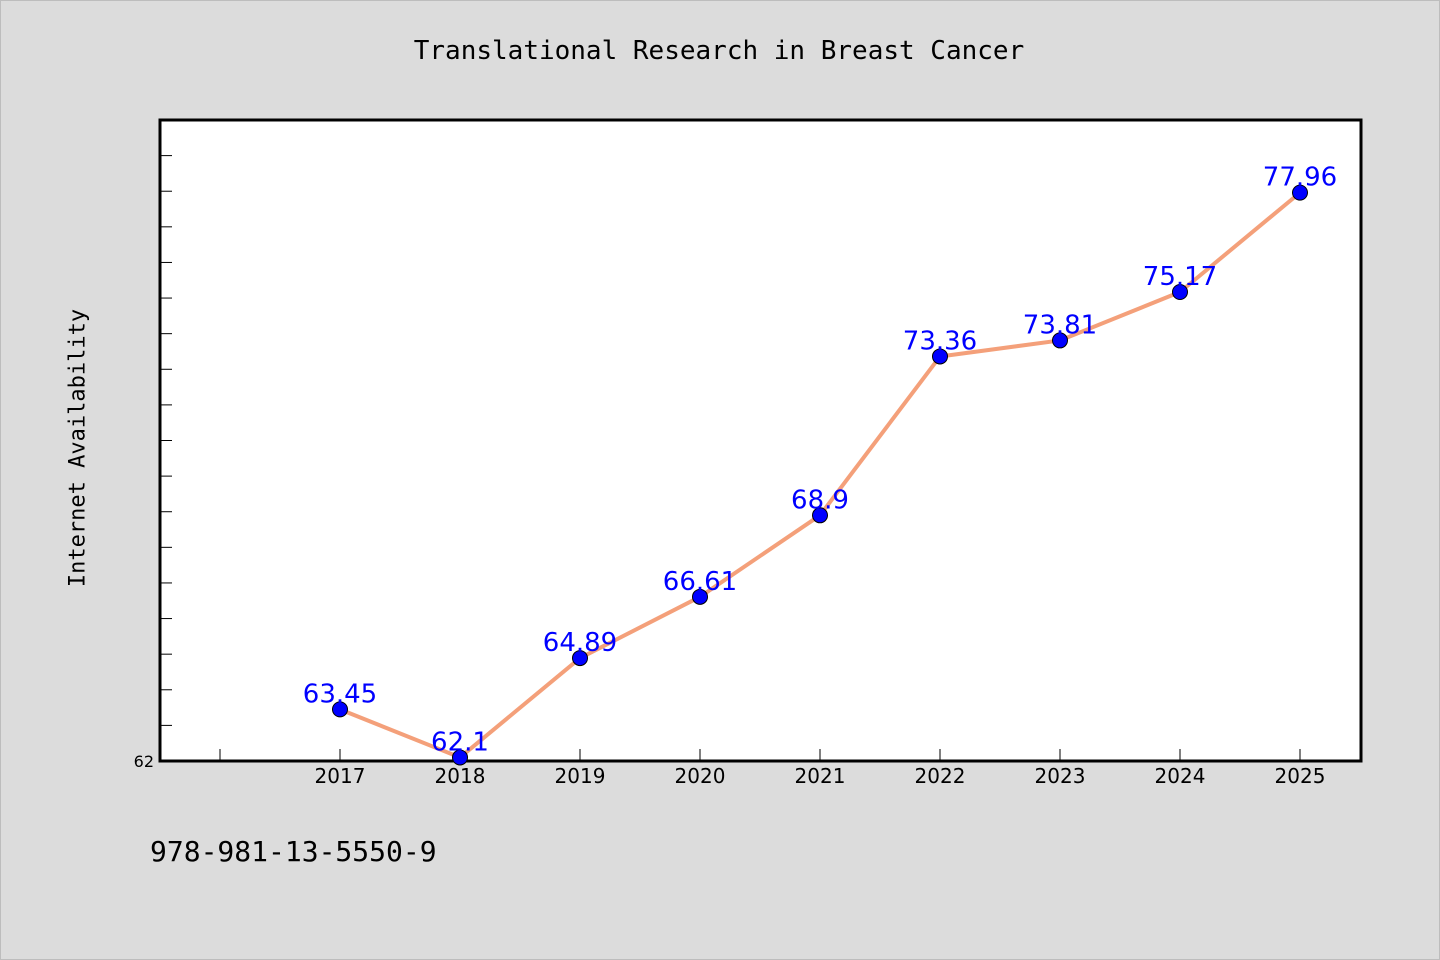 Image resolution: width=1440 pixels, height=960 pixels. Describe the element at coordinates (719, 51) in the screenshot. I see `chart-title: Translational Research in Breast Cancer` at that location.